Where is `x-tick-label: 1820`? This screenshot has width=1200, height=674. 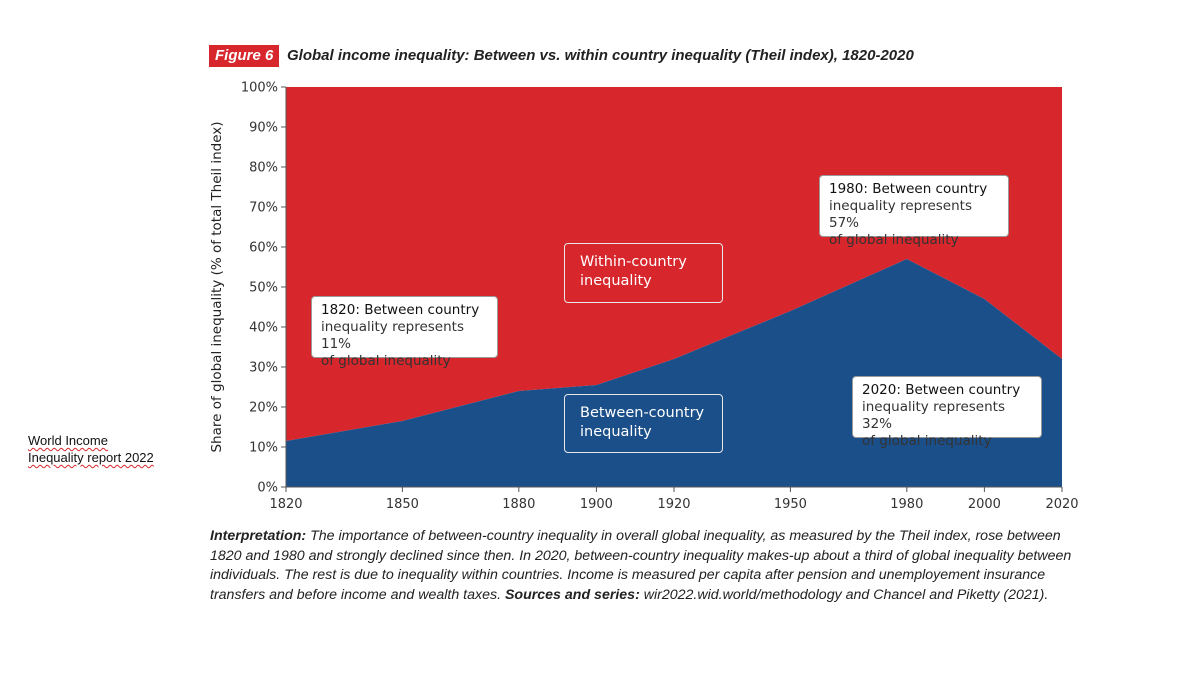
x-tick-label: 1820 is located at coordinates (285, 504).